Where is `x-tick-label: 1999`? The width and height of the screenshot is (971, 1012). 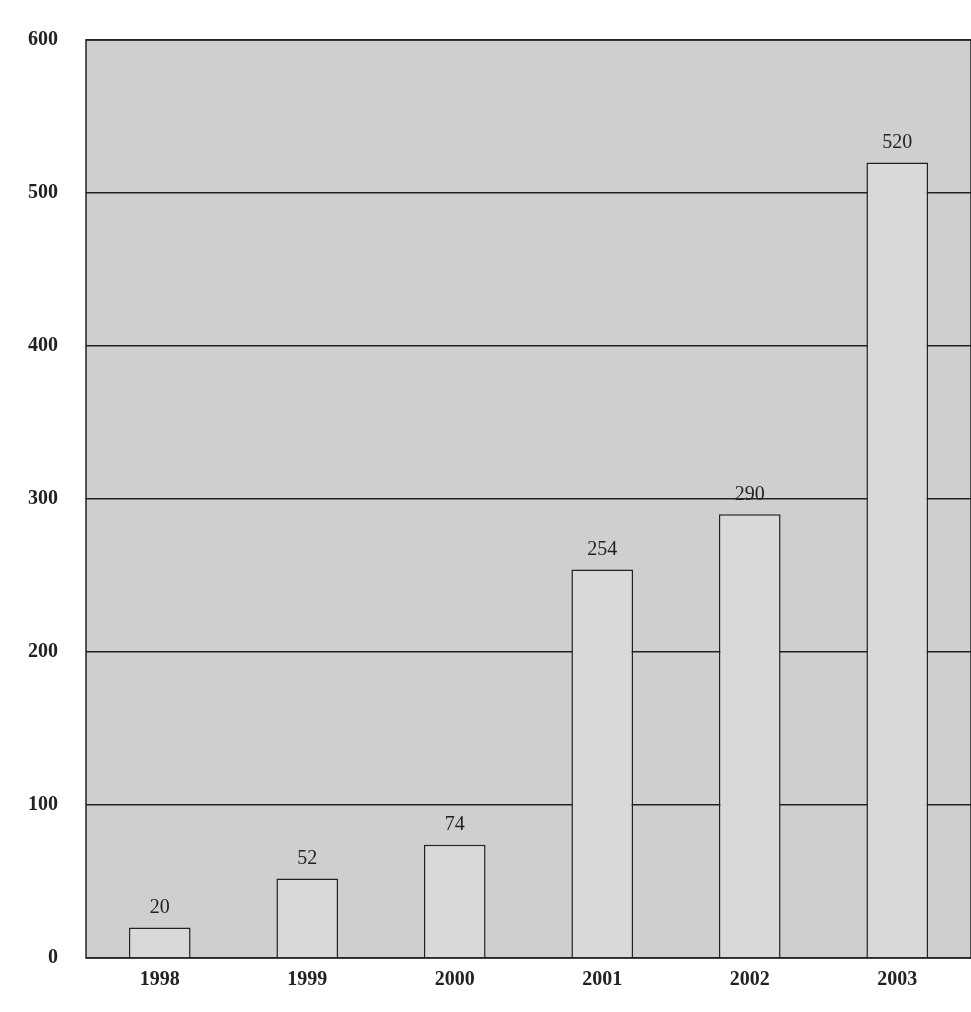
x-tick-label: 1999 is located at coordinates (307, 978).